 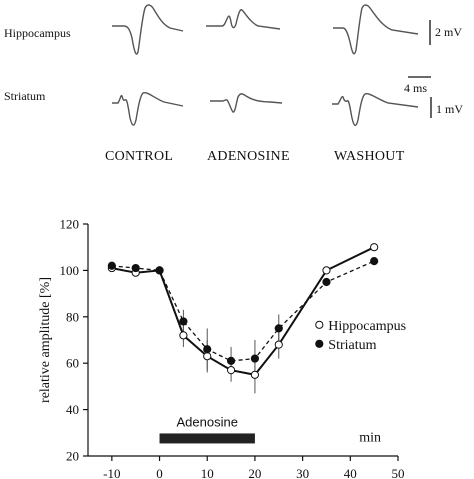 I want to click on condition-label-washout: WASHOUT, so click(x=369, y=156).